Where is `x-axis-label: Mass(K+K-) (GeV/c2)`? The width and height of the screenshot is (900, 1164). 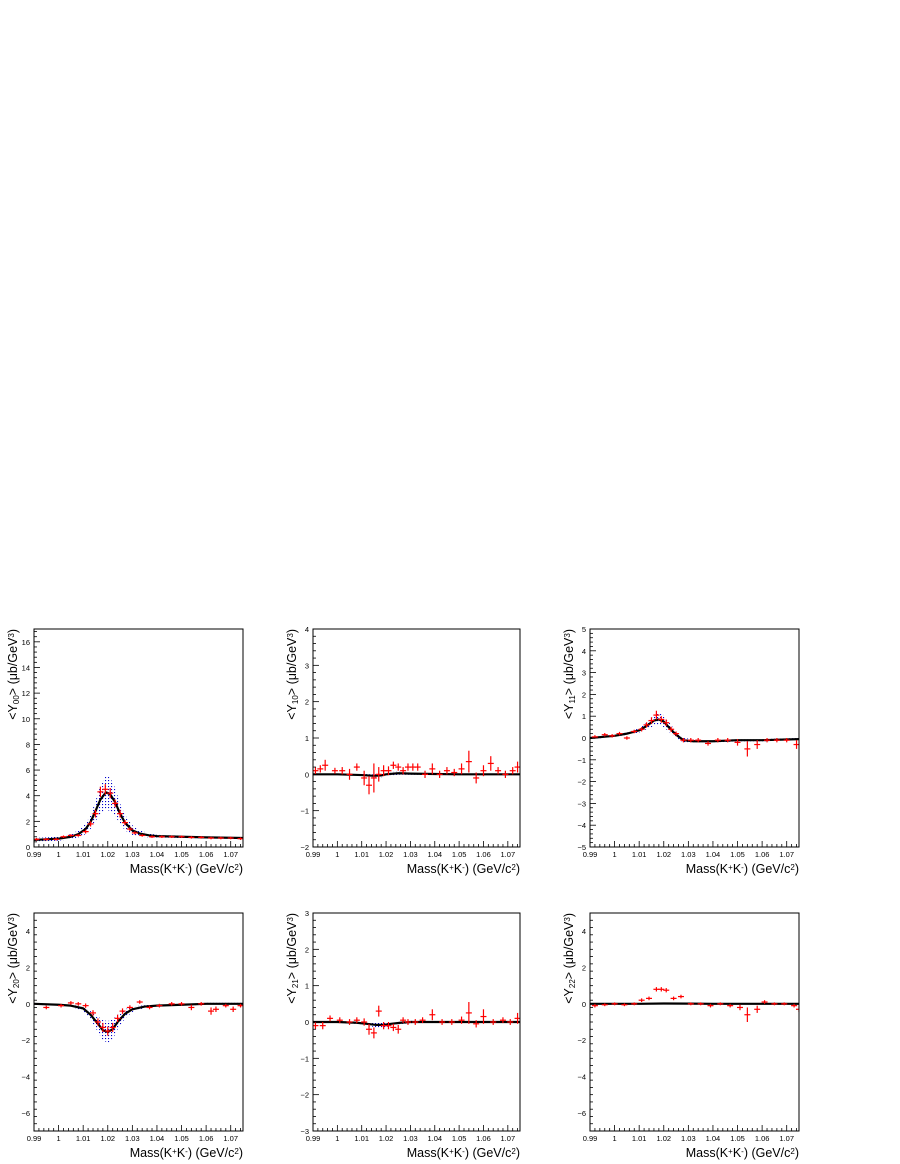
x-axis-label: Mass(K+K-) (GeV/c2) is located at coordinates (186, 869).